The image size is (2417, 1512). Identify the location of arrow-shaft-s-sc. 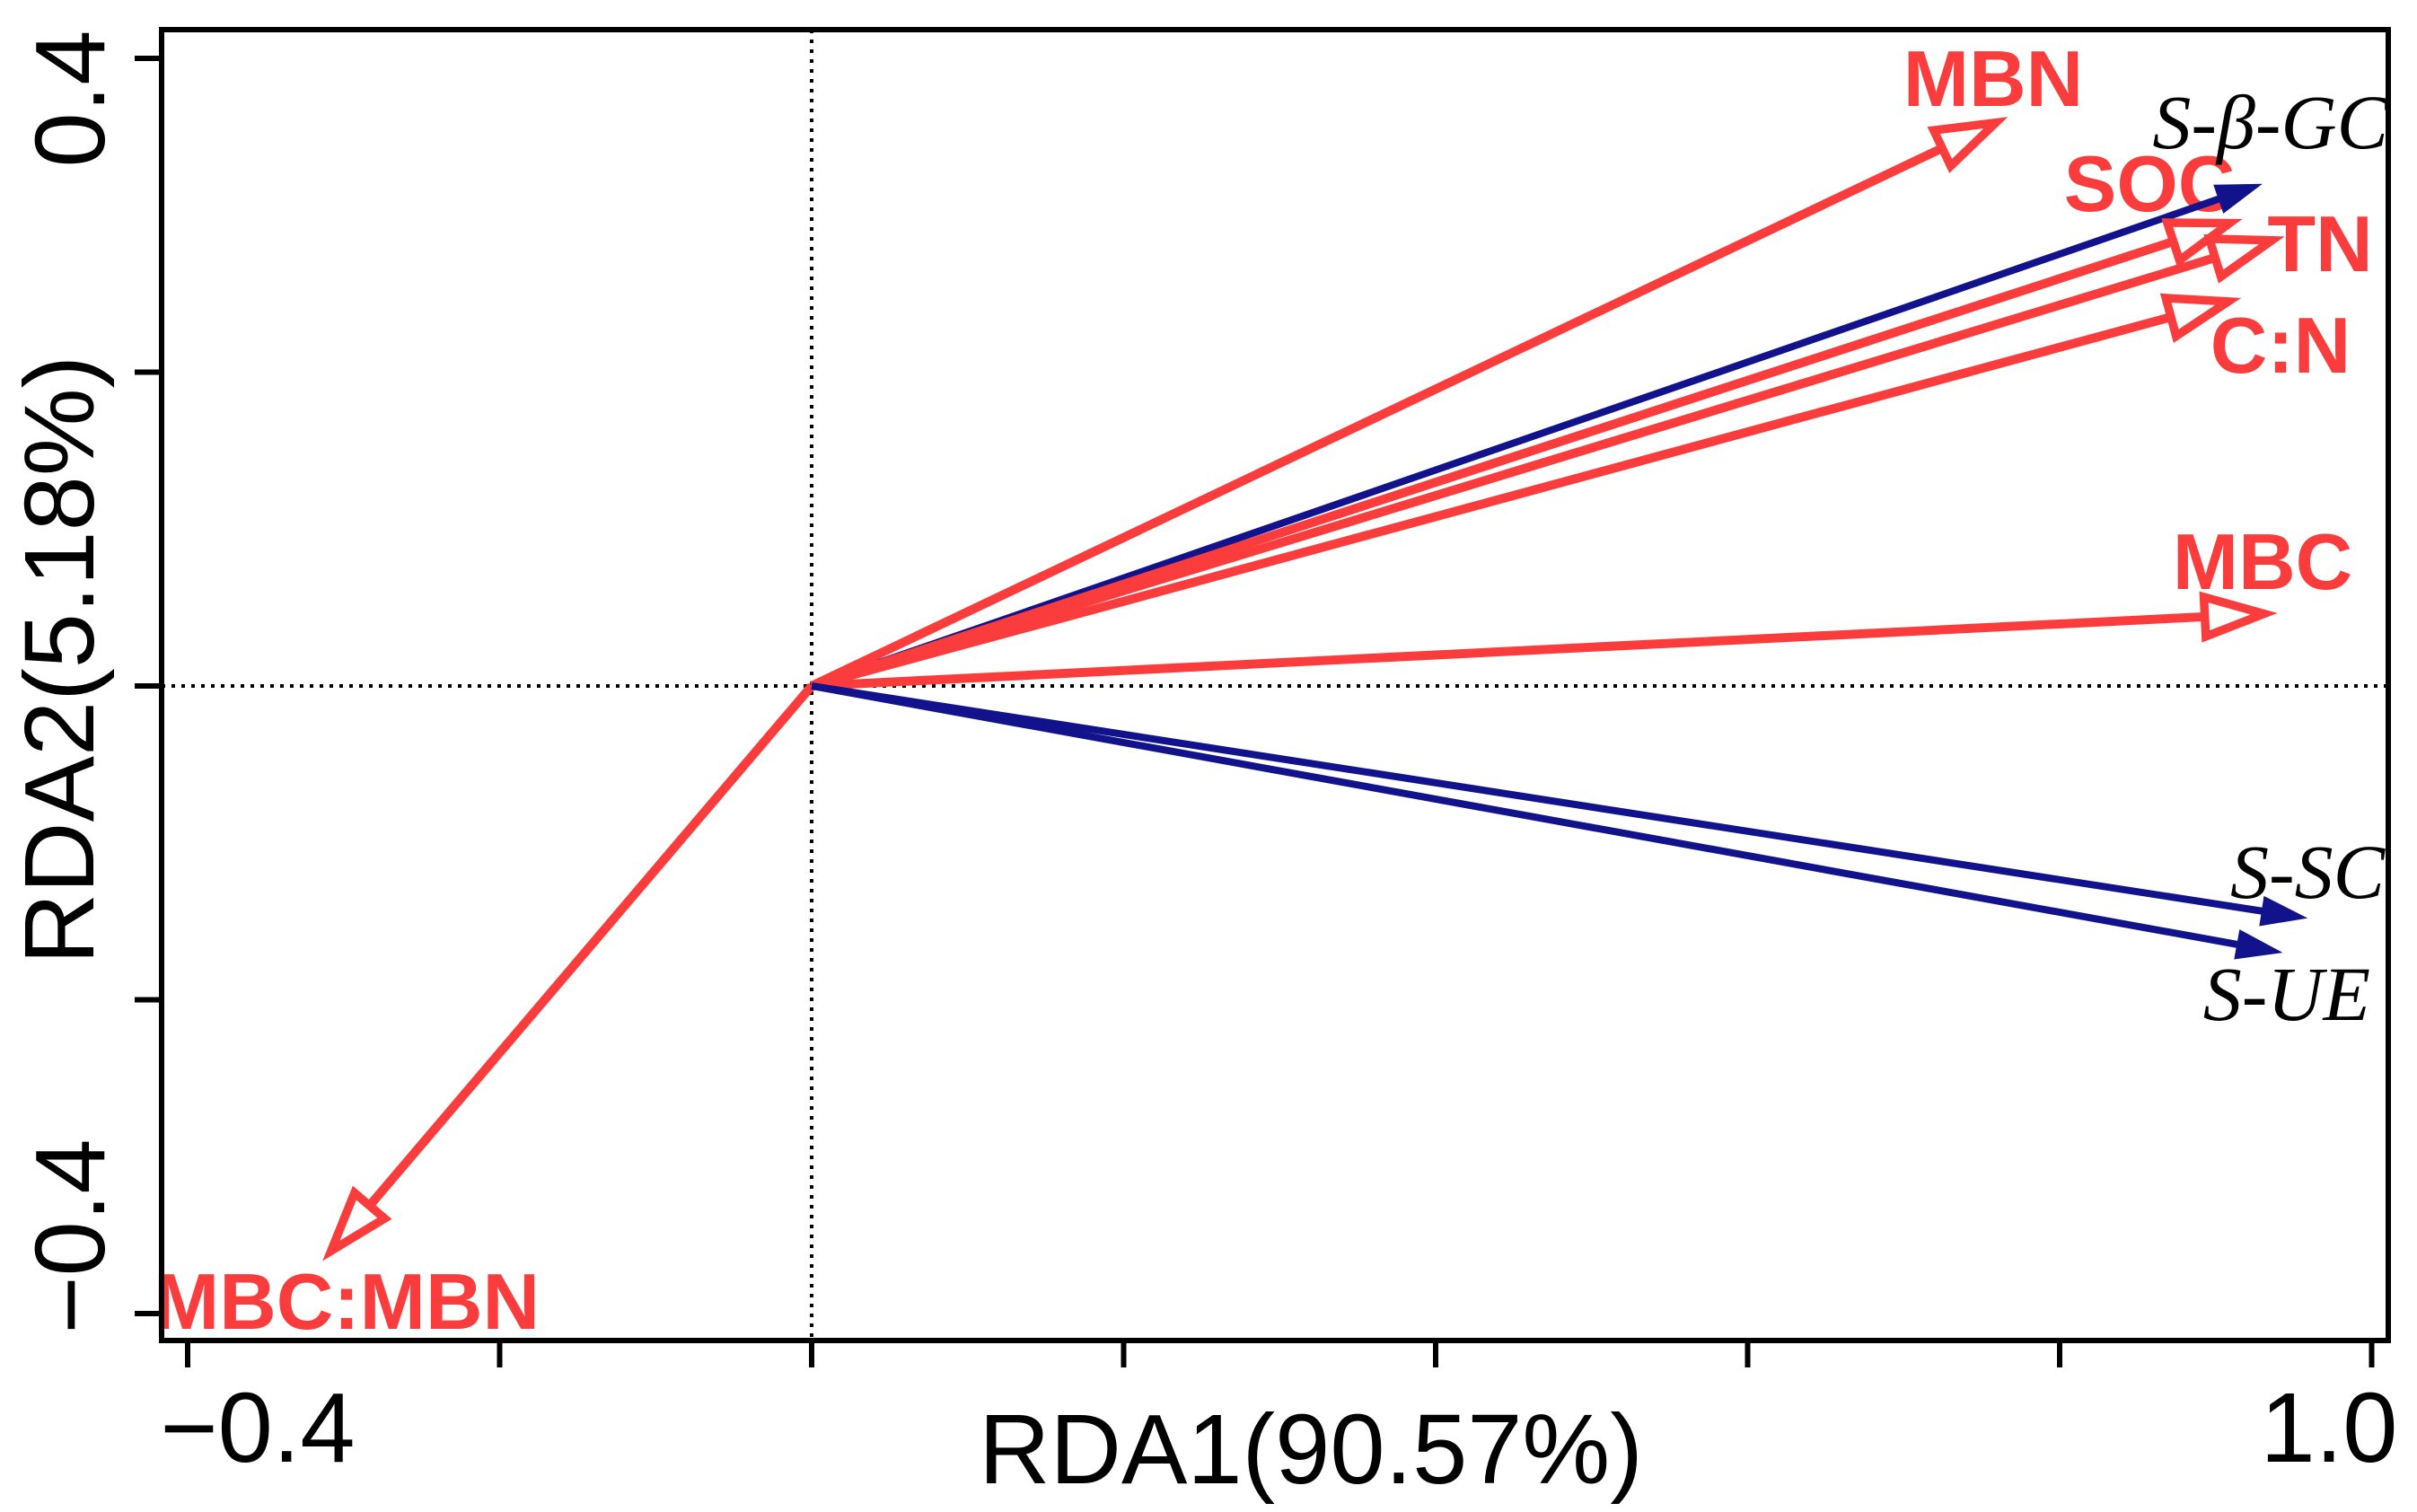
(1548, 800).